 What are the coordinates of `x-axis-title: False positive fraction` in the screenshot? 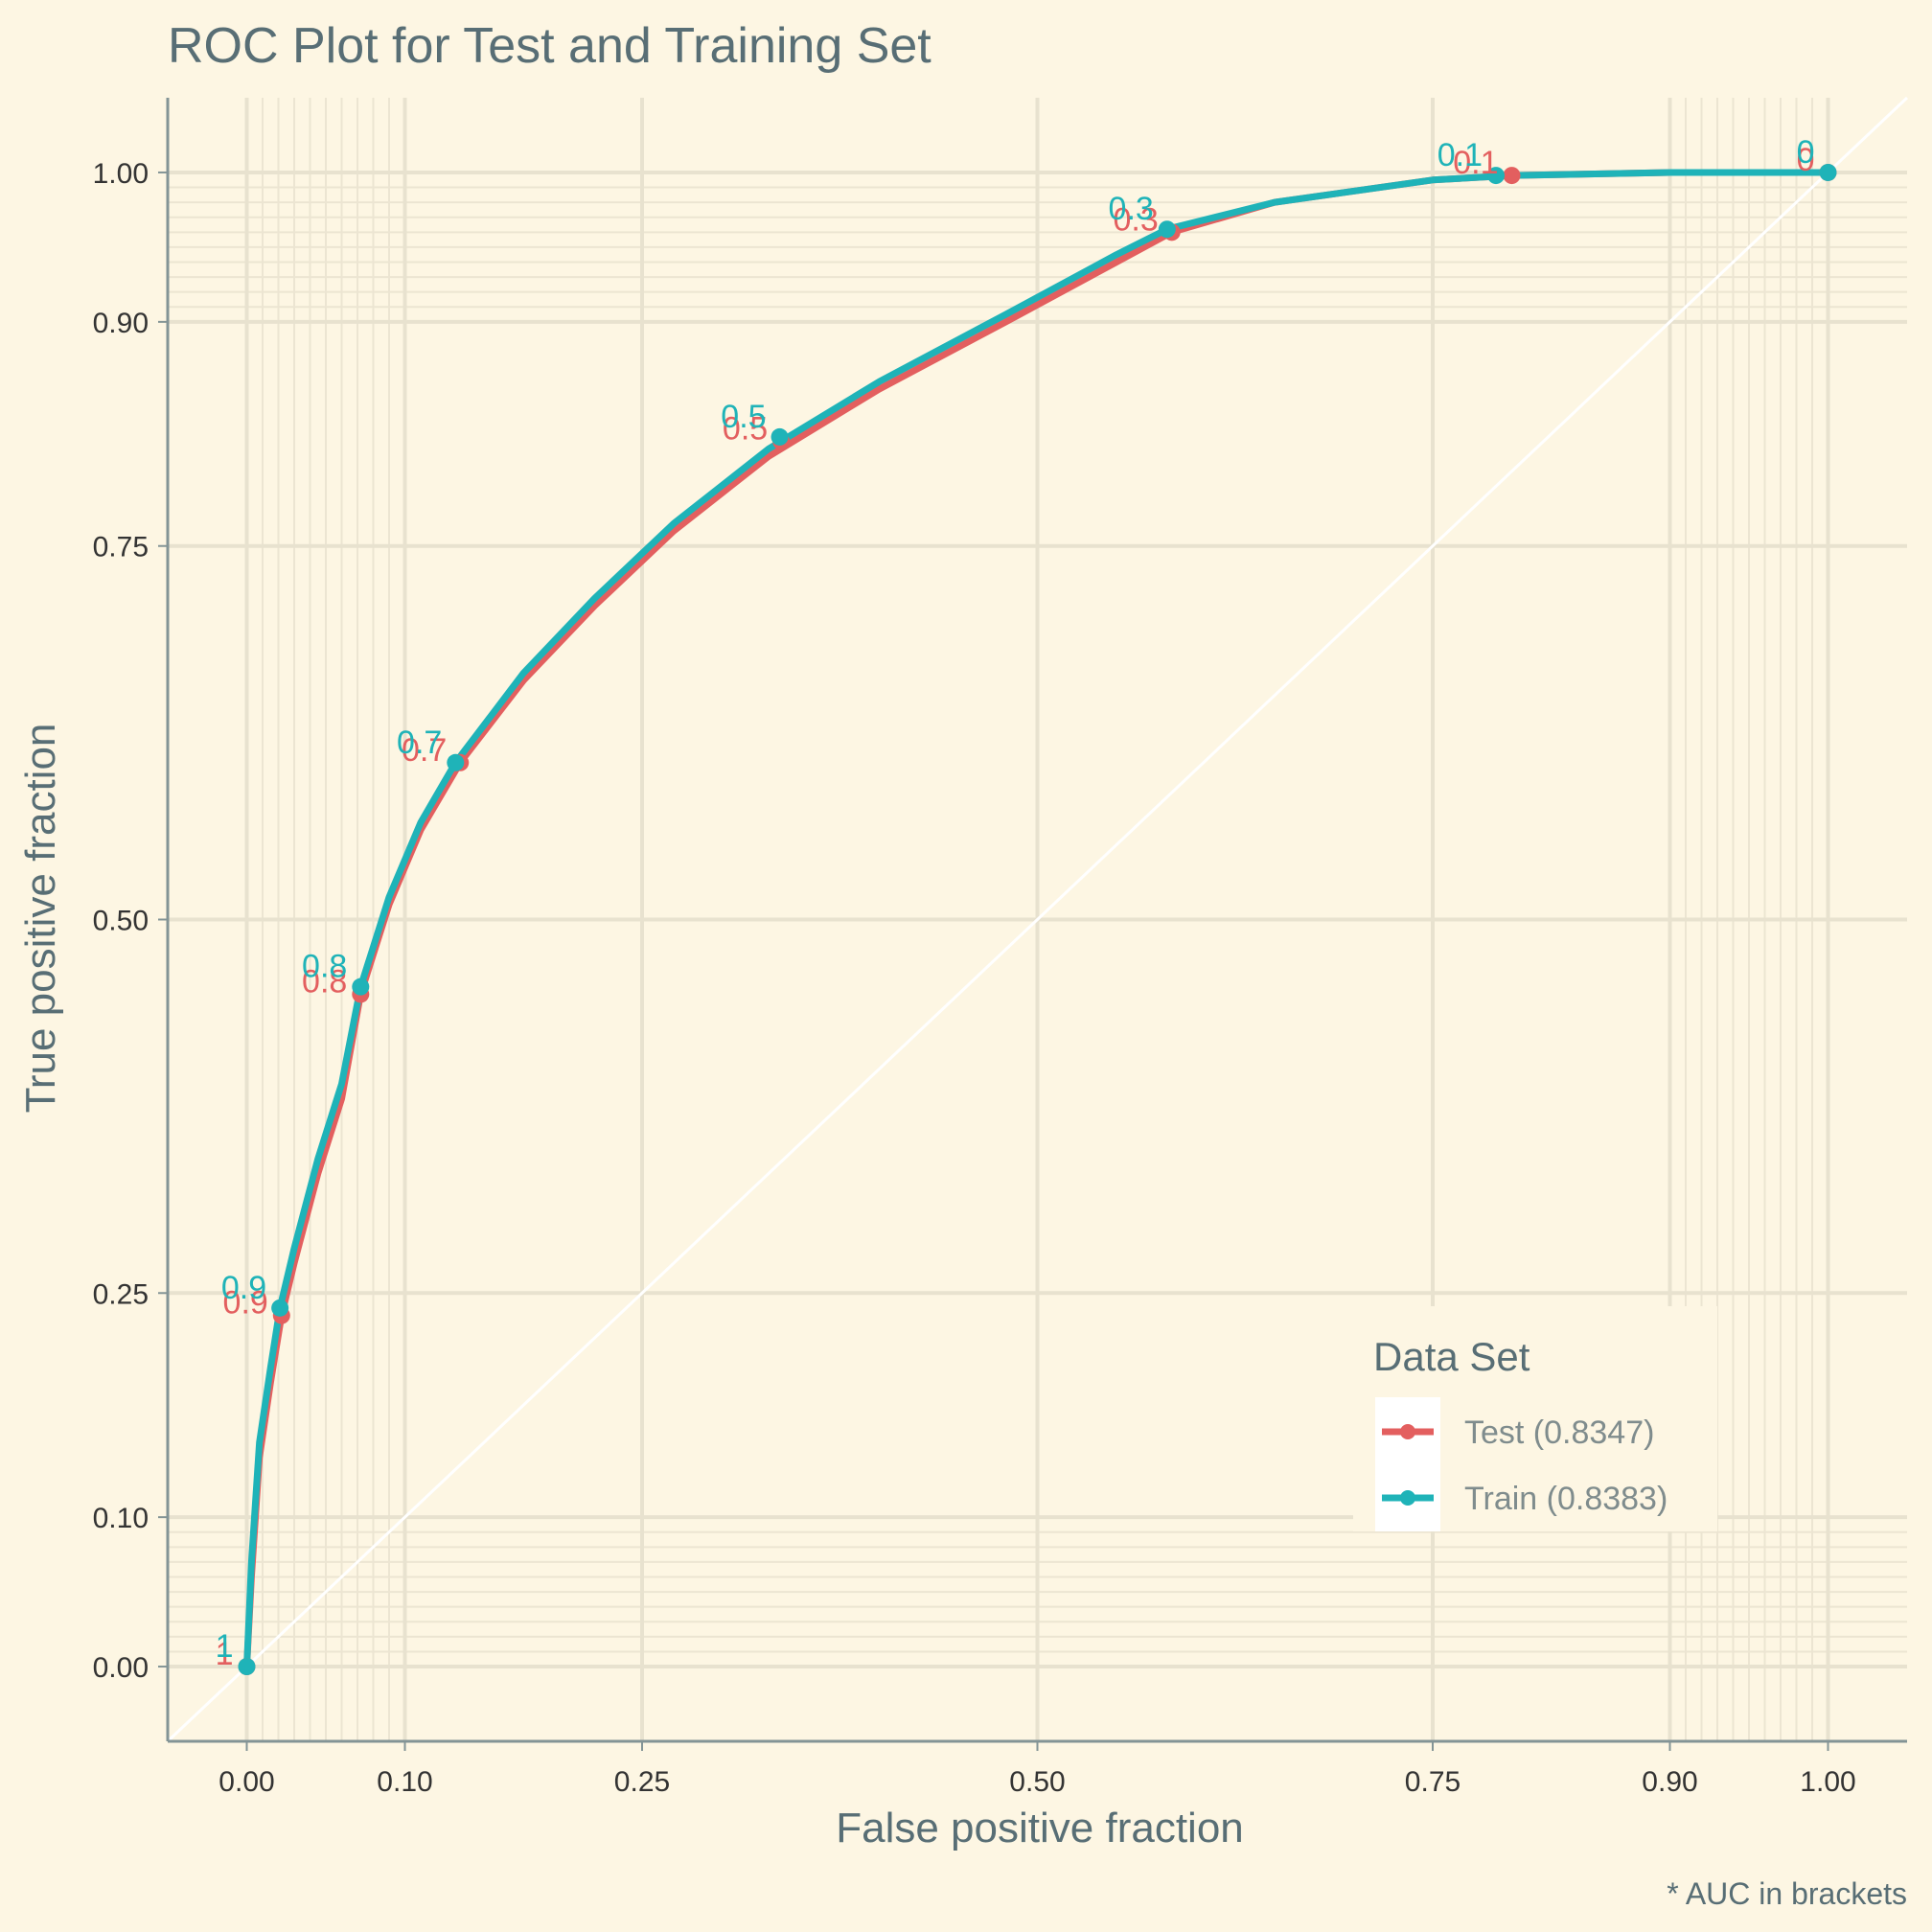 It's located at (1040, 1828).